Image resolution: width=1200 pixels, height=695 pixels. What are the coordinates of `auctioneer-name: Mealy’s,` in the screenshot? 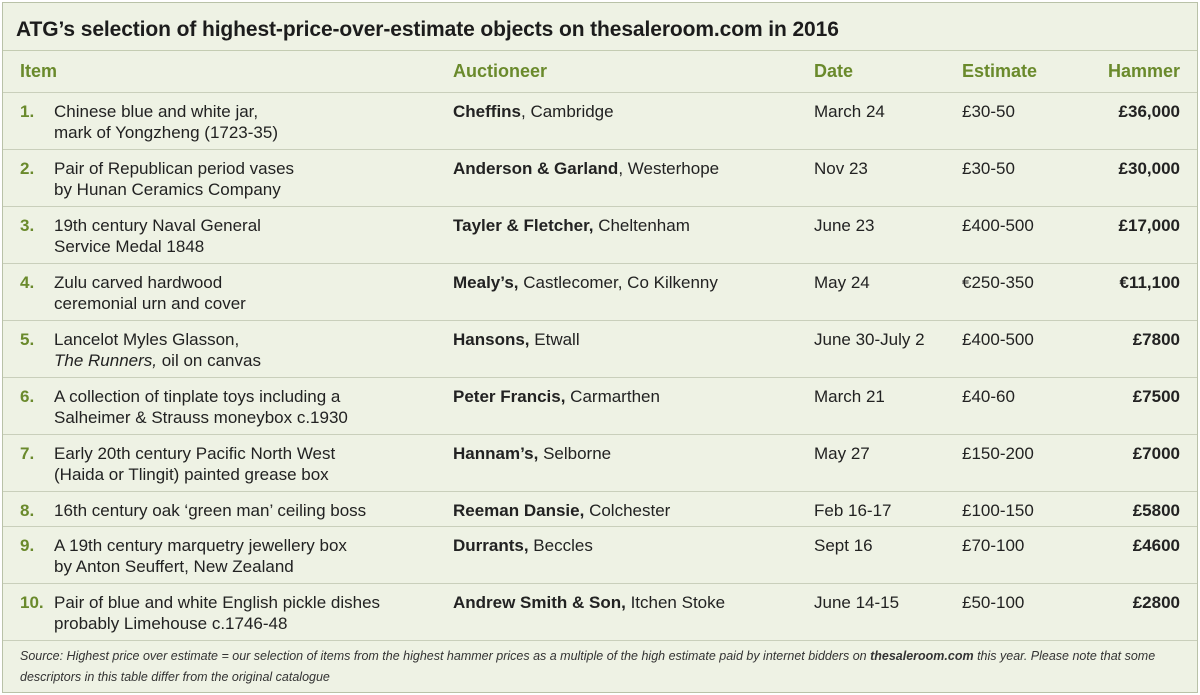 It's located at (486, 282).